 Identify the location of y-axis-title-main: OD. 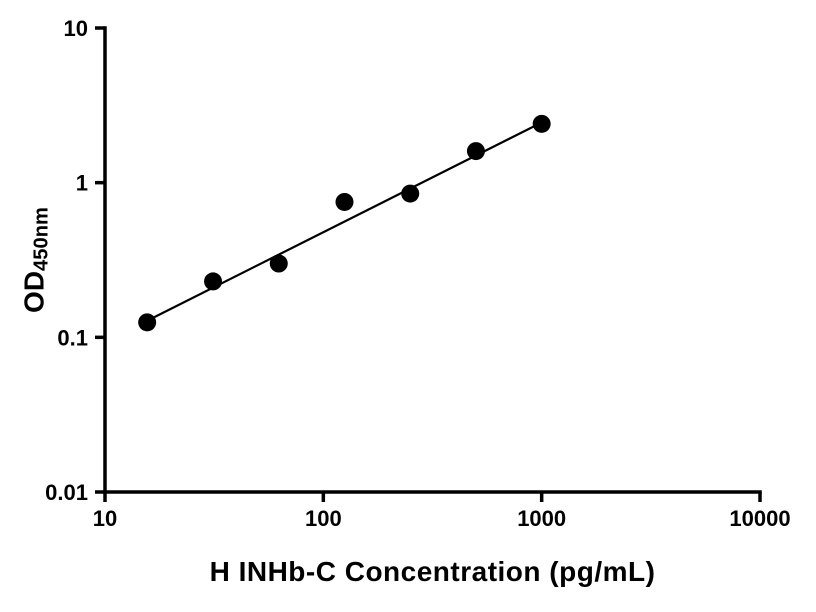
(34, 291).